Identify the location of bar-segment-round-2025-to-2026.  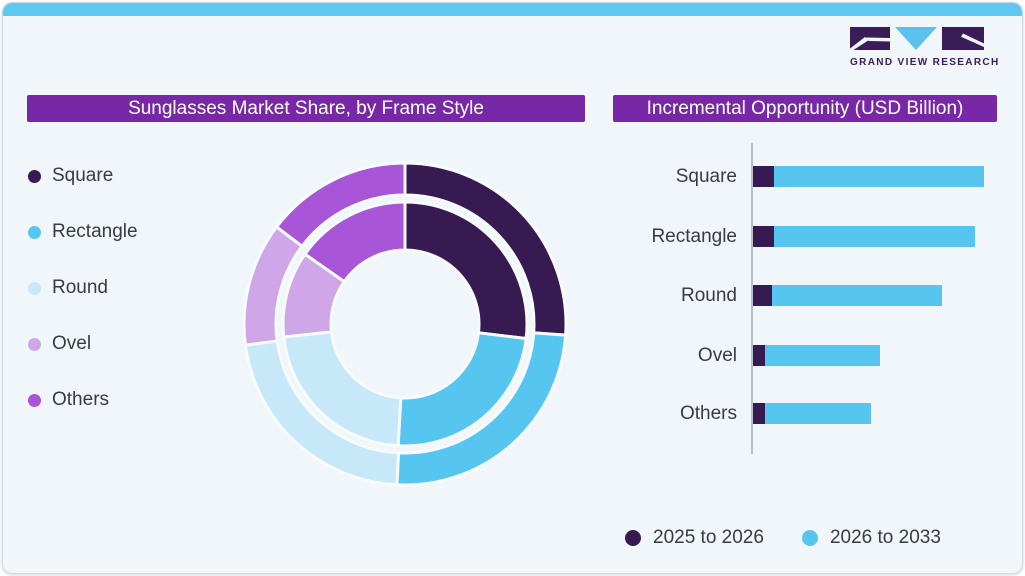
(762, 295).